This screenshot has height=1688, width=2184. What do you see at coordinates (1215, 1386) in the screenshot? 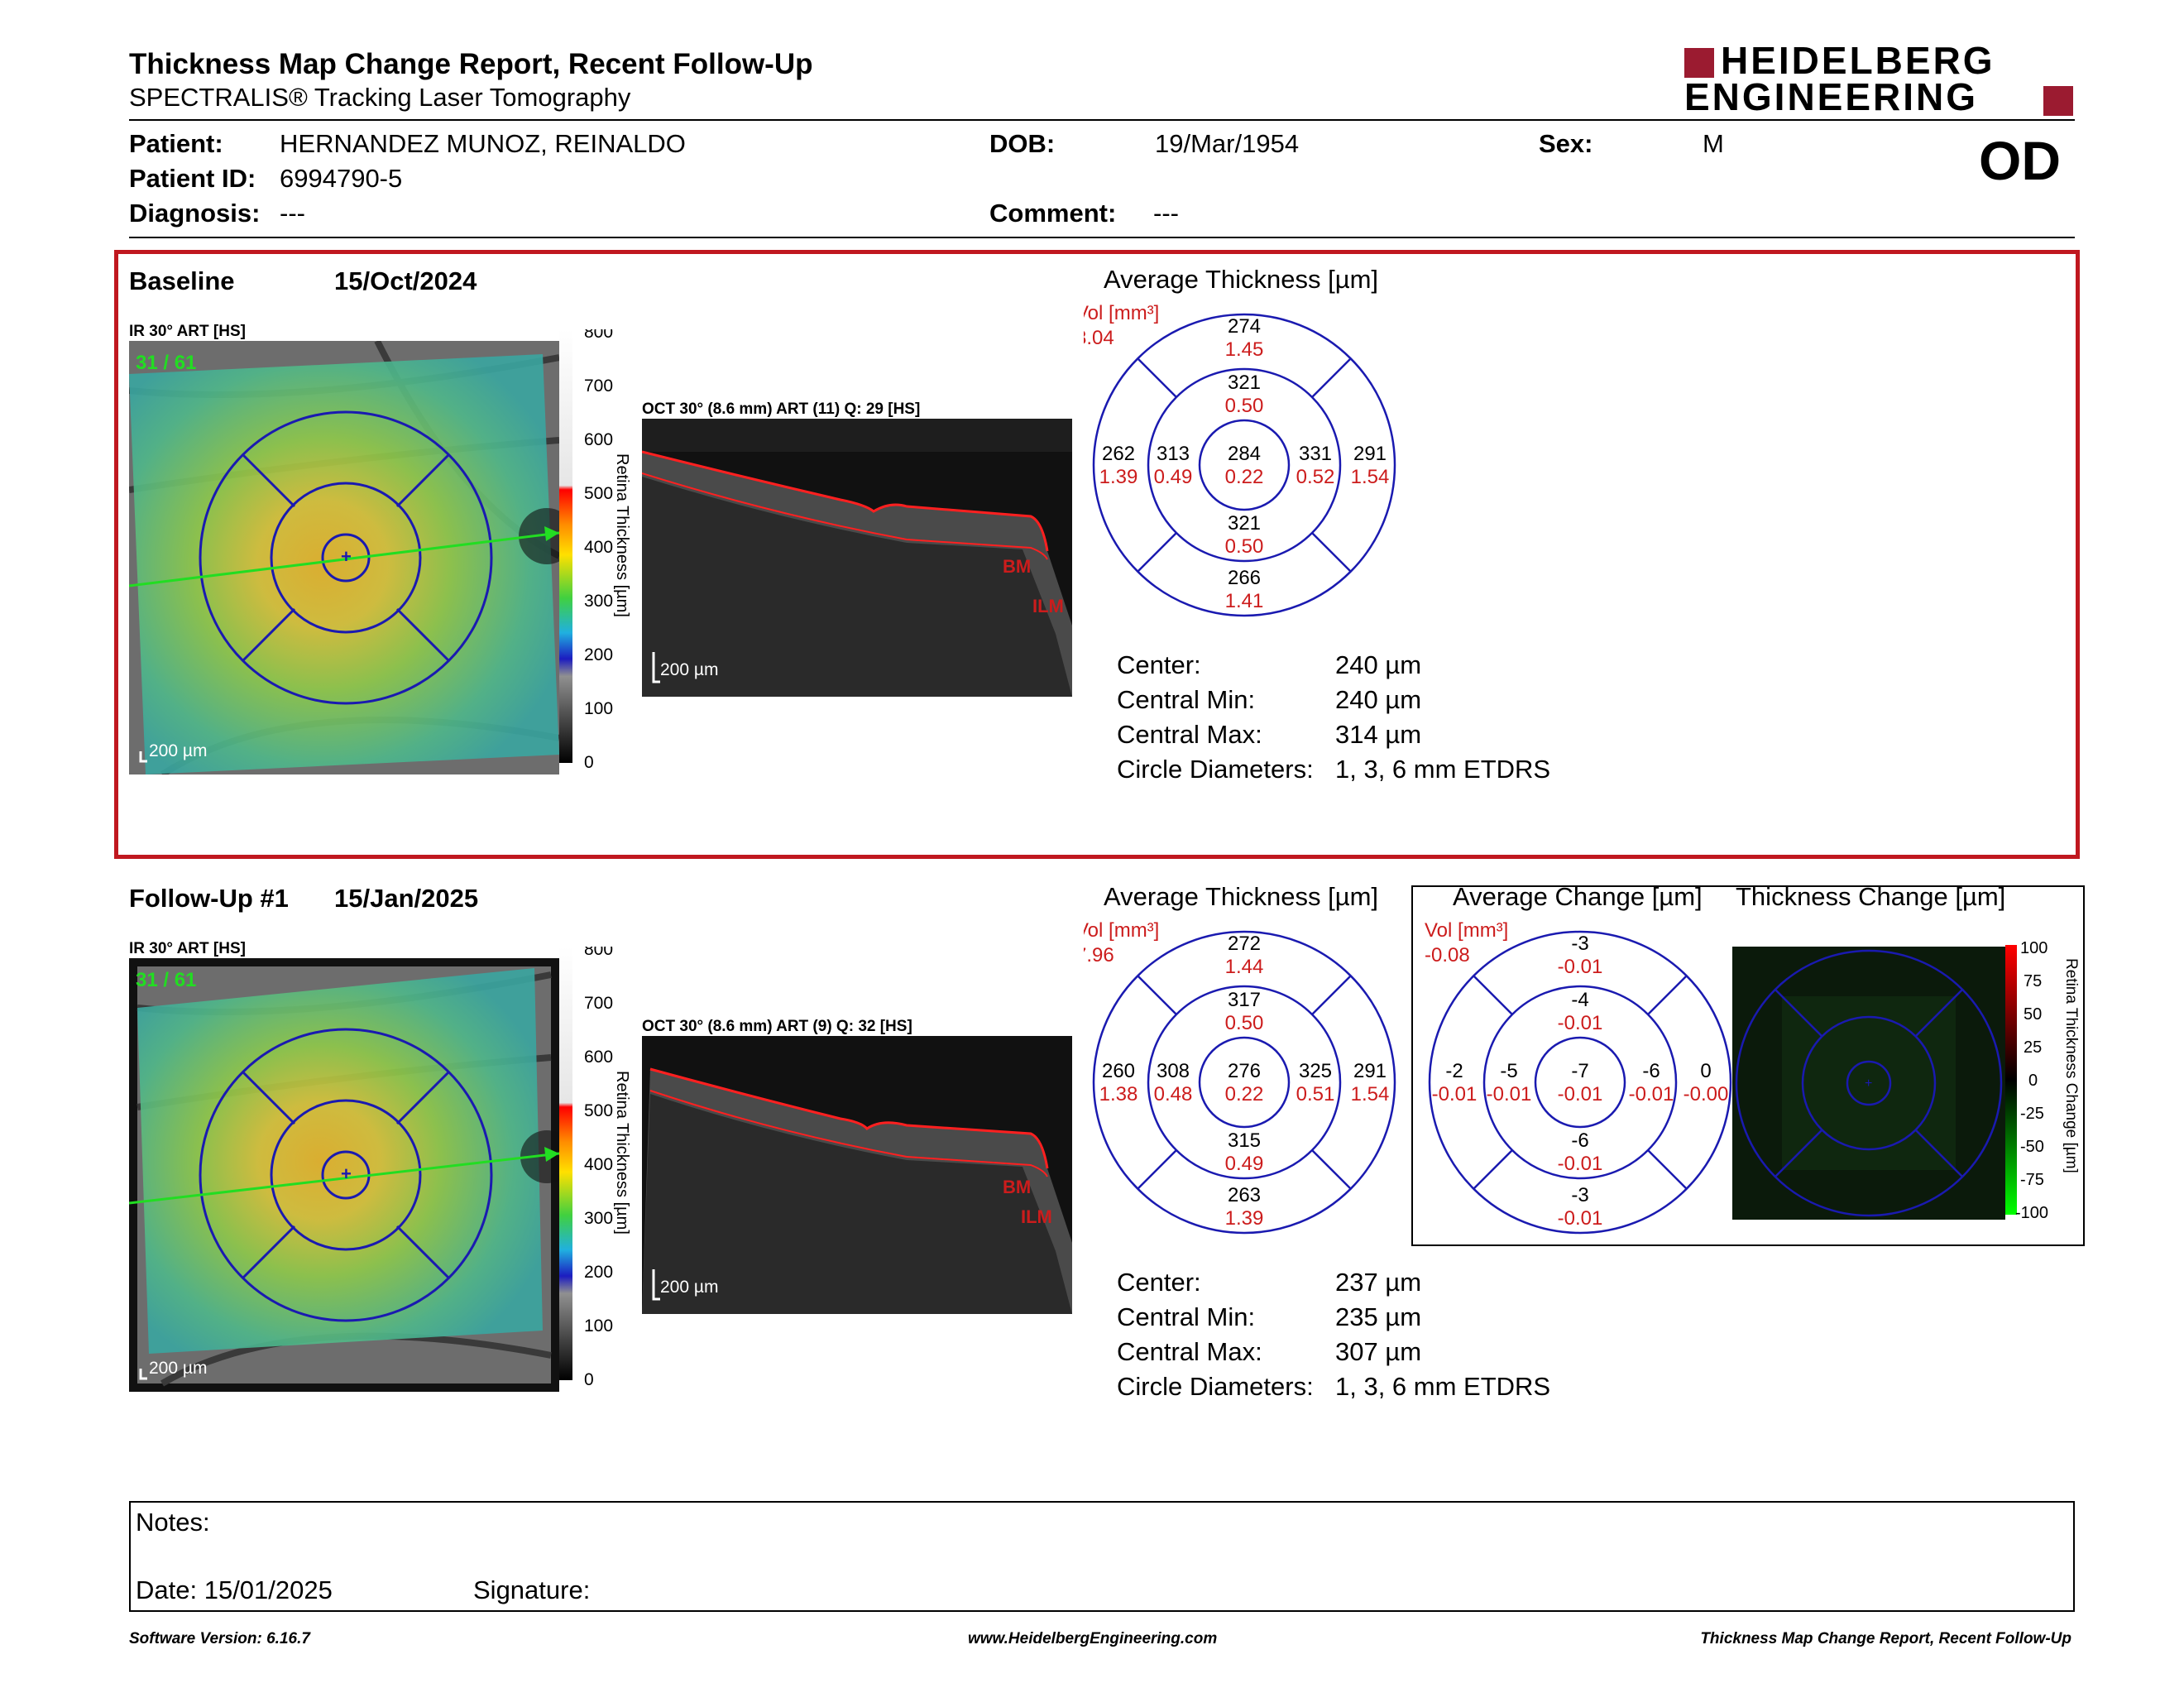
I see `followup-diam-label: Circle Diameters:` at bounding box center [1215, 1386].